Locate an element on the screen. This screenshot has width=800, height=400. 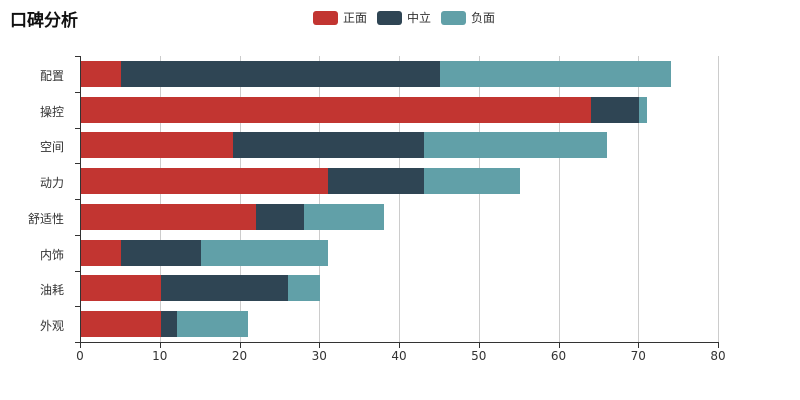
bar-segment-动力-正面 is located at coordinates (205, 181).